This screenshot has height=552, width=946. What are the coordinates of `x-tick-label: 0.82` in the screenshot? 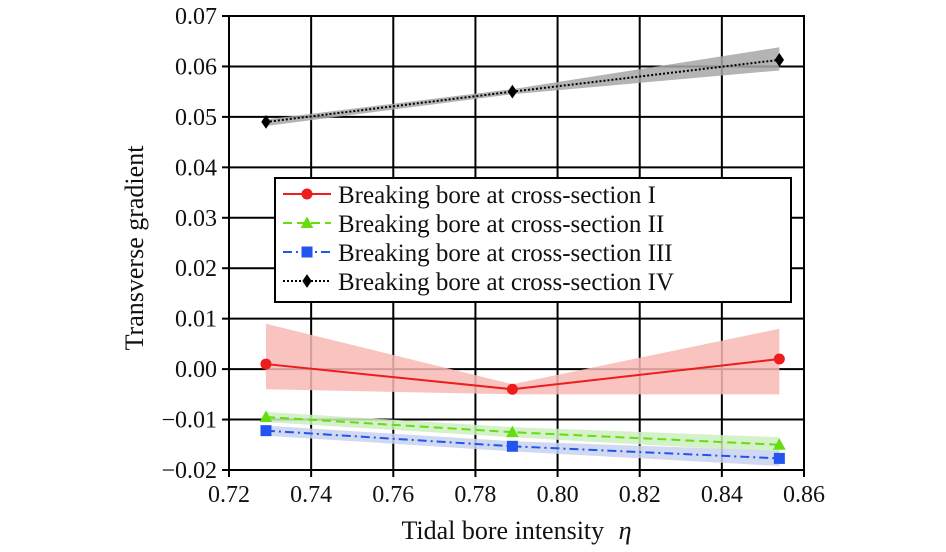 It's located at (640, 495).